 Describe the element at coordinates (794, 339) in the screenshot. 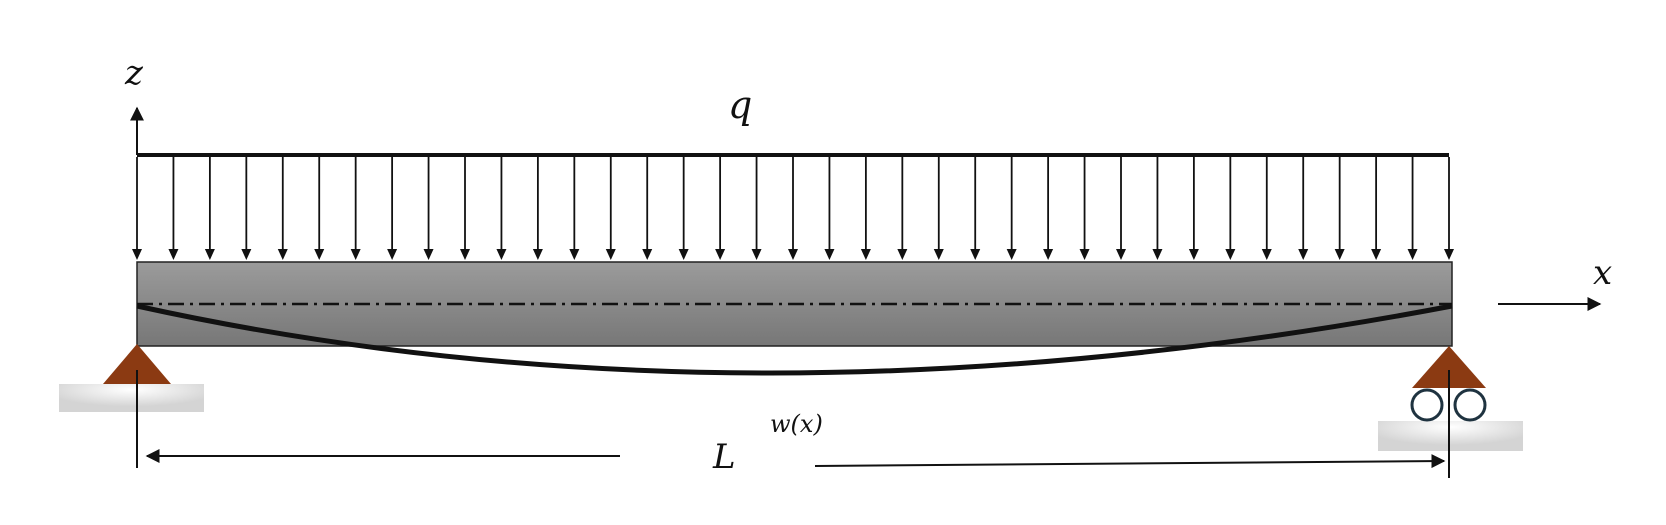

I see `deflection-curve` at that location.